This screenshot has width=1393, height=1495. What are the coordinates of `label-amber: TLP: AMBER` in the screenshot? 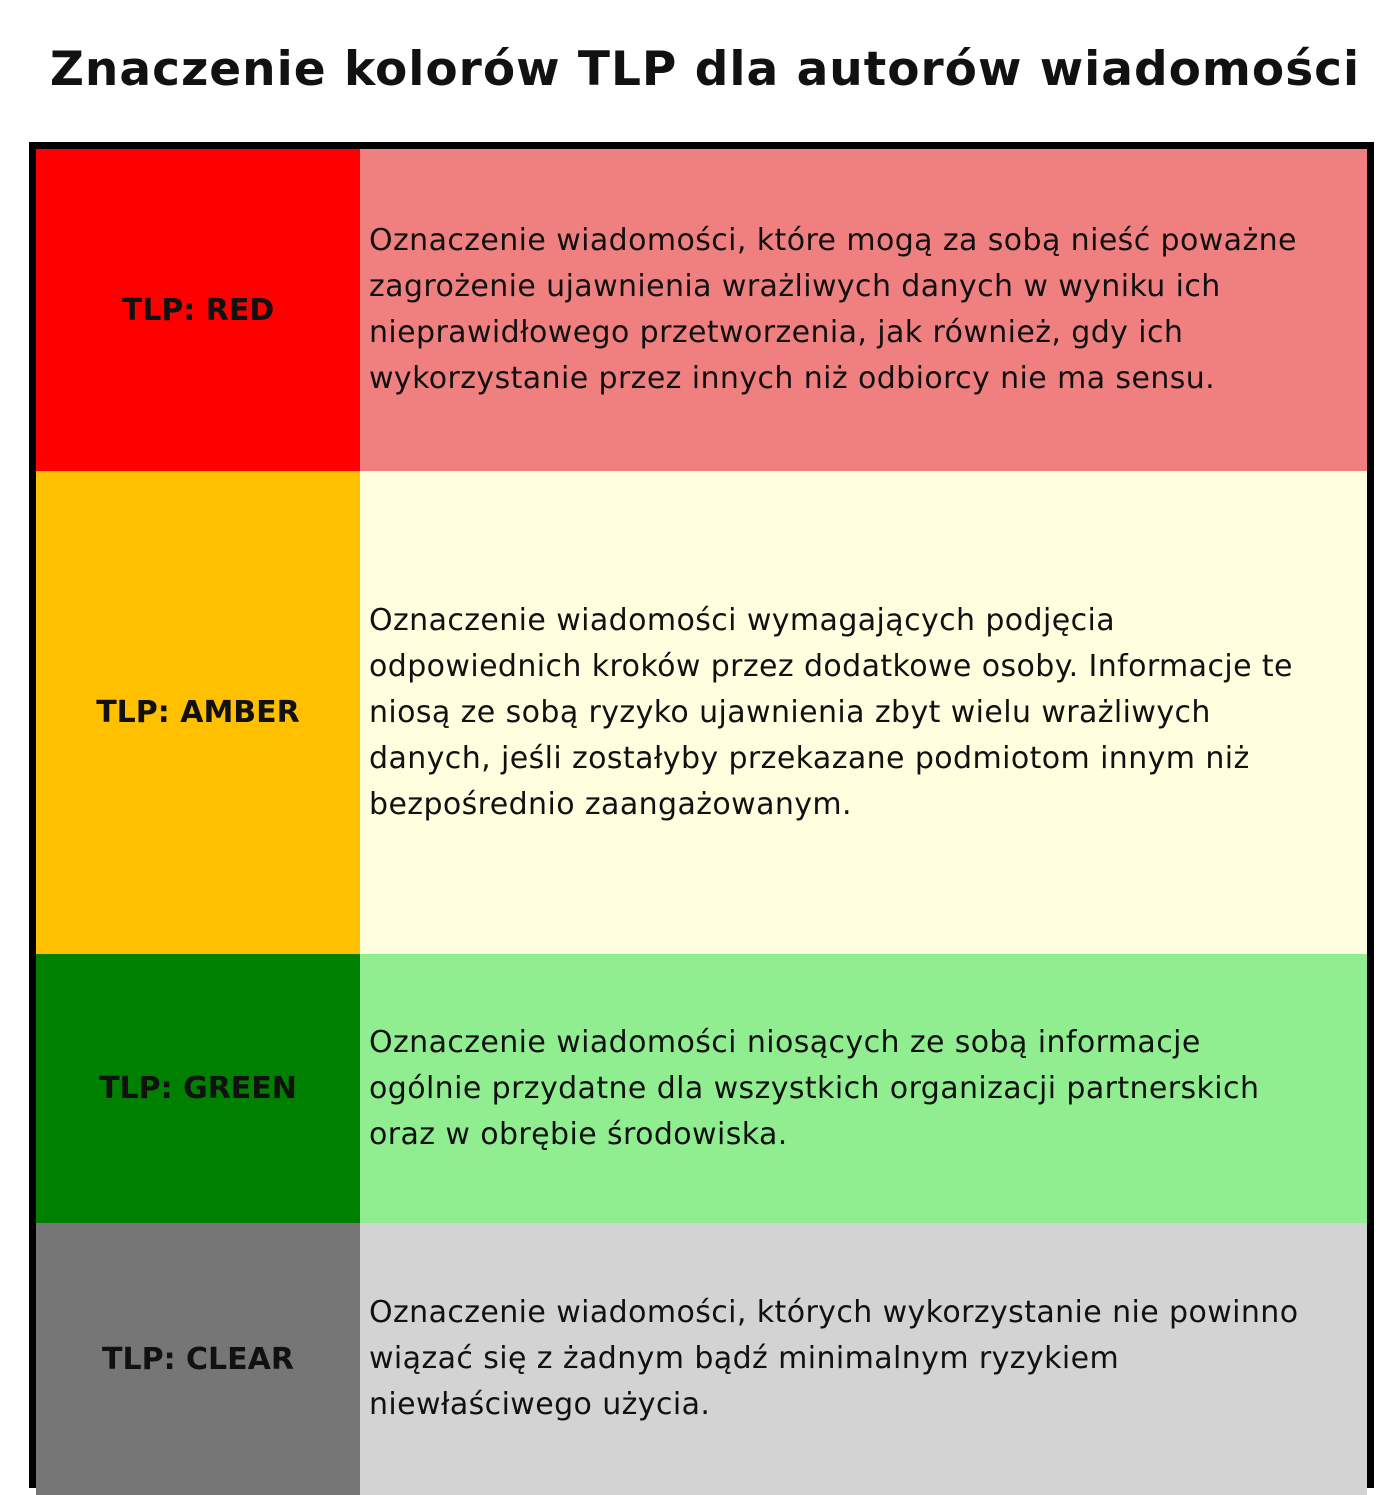 It's located at (198, 712).